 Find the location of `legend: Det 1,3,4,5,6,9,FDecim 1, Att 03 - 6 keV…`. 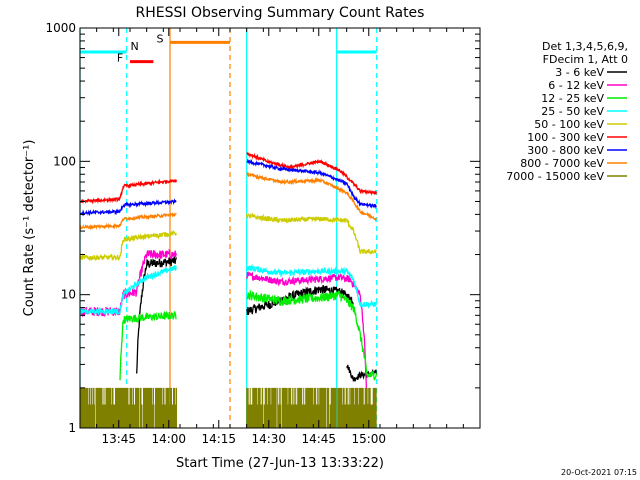

legend: Det 1,3,4,5,6,9,FDecim 1, Att 03 - 6 keV… is located at coordinates (567, 111).